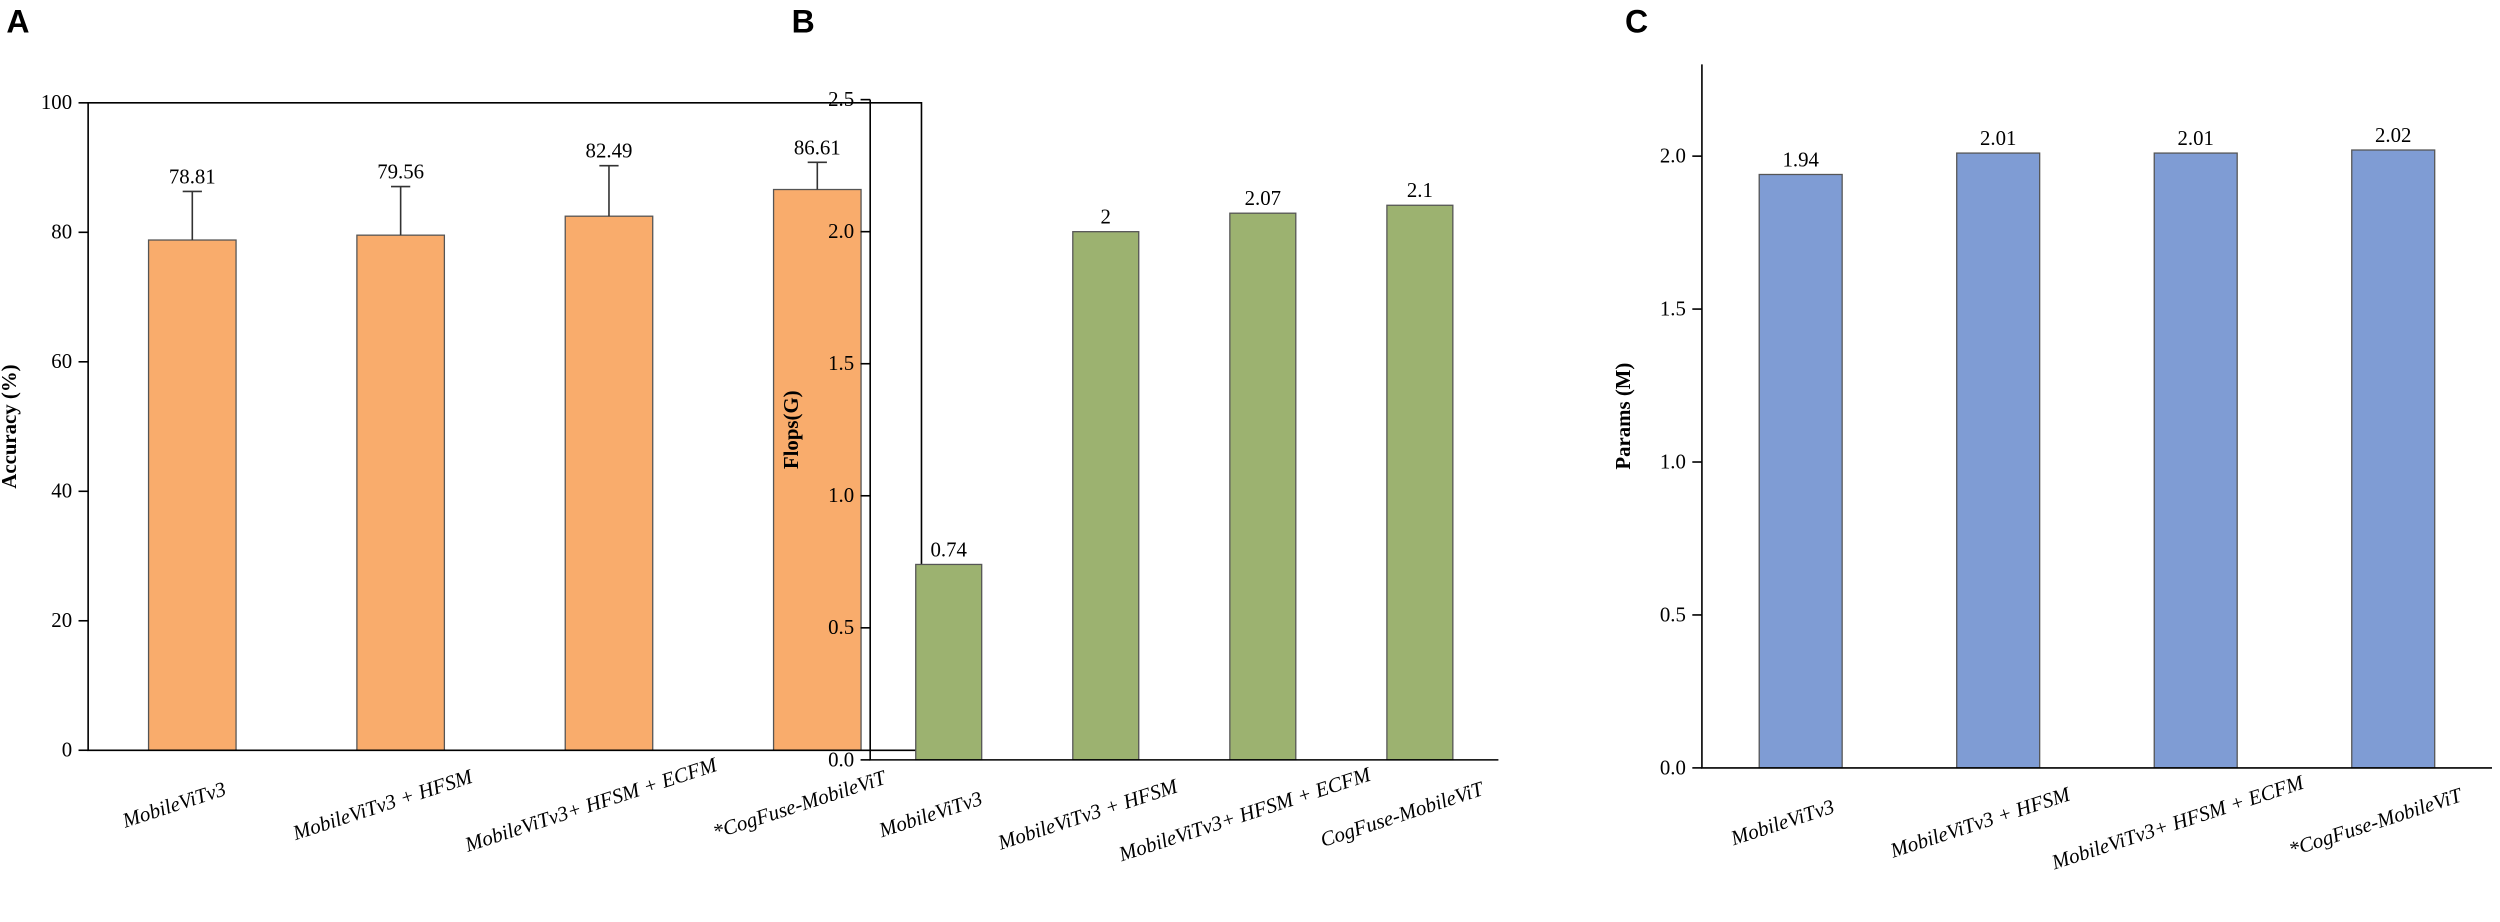 This screenshot has width=2500, height=922. What do you see at coordinates (400, 172) in the screenshot?
I see `value-label: 79.56` at bounding box center [400, 172].